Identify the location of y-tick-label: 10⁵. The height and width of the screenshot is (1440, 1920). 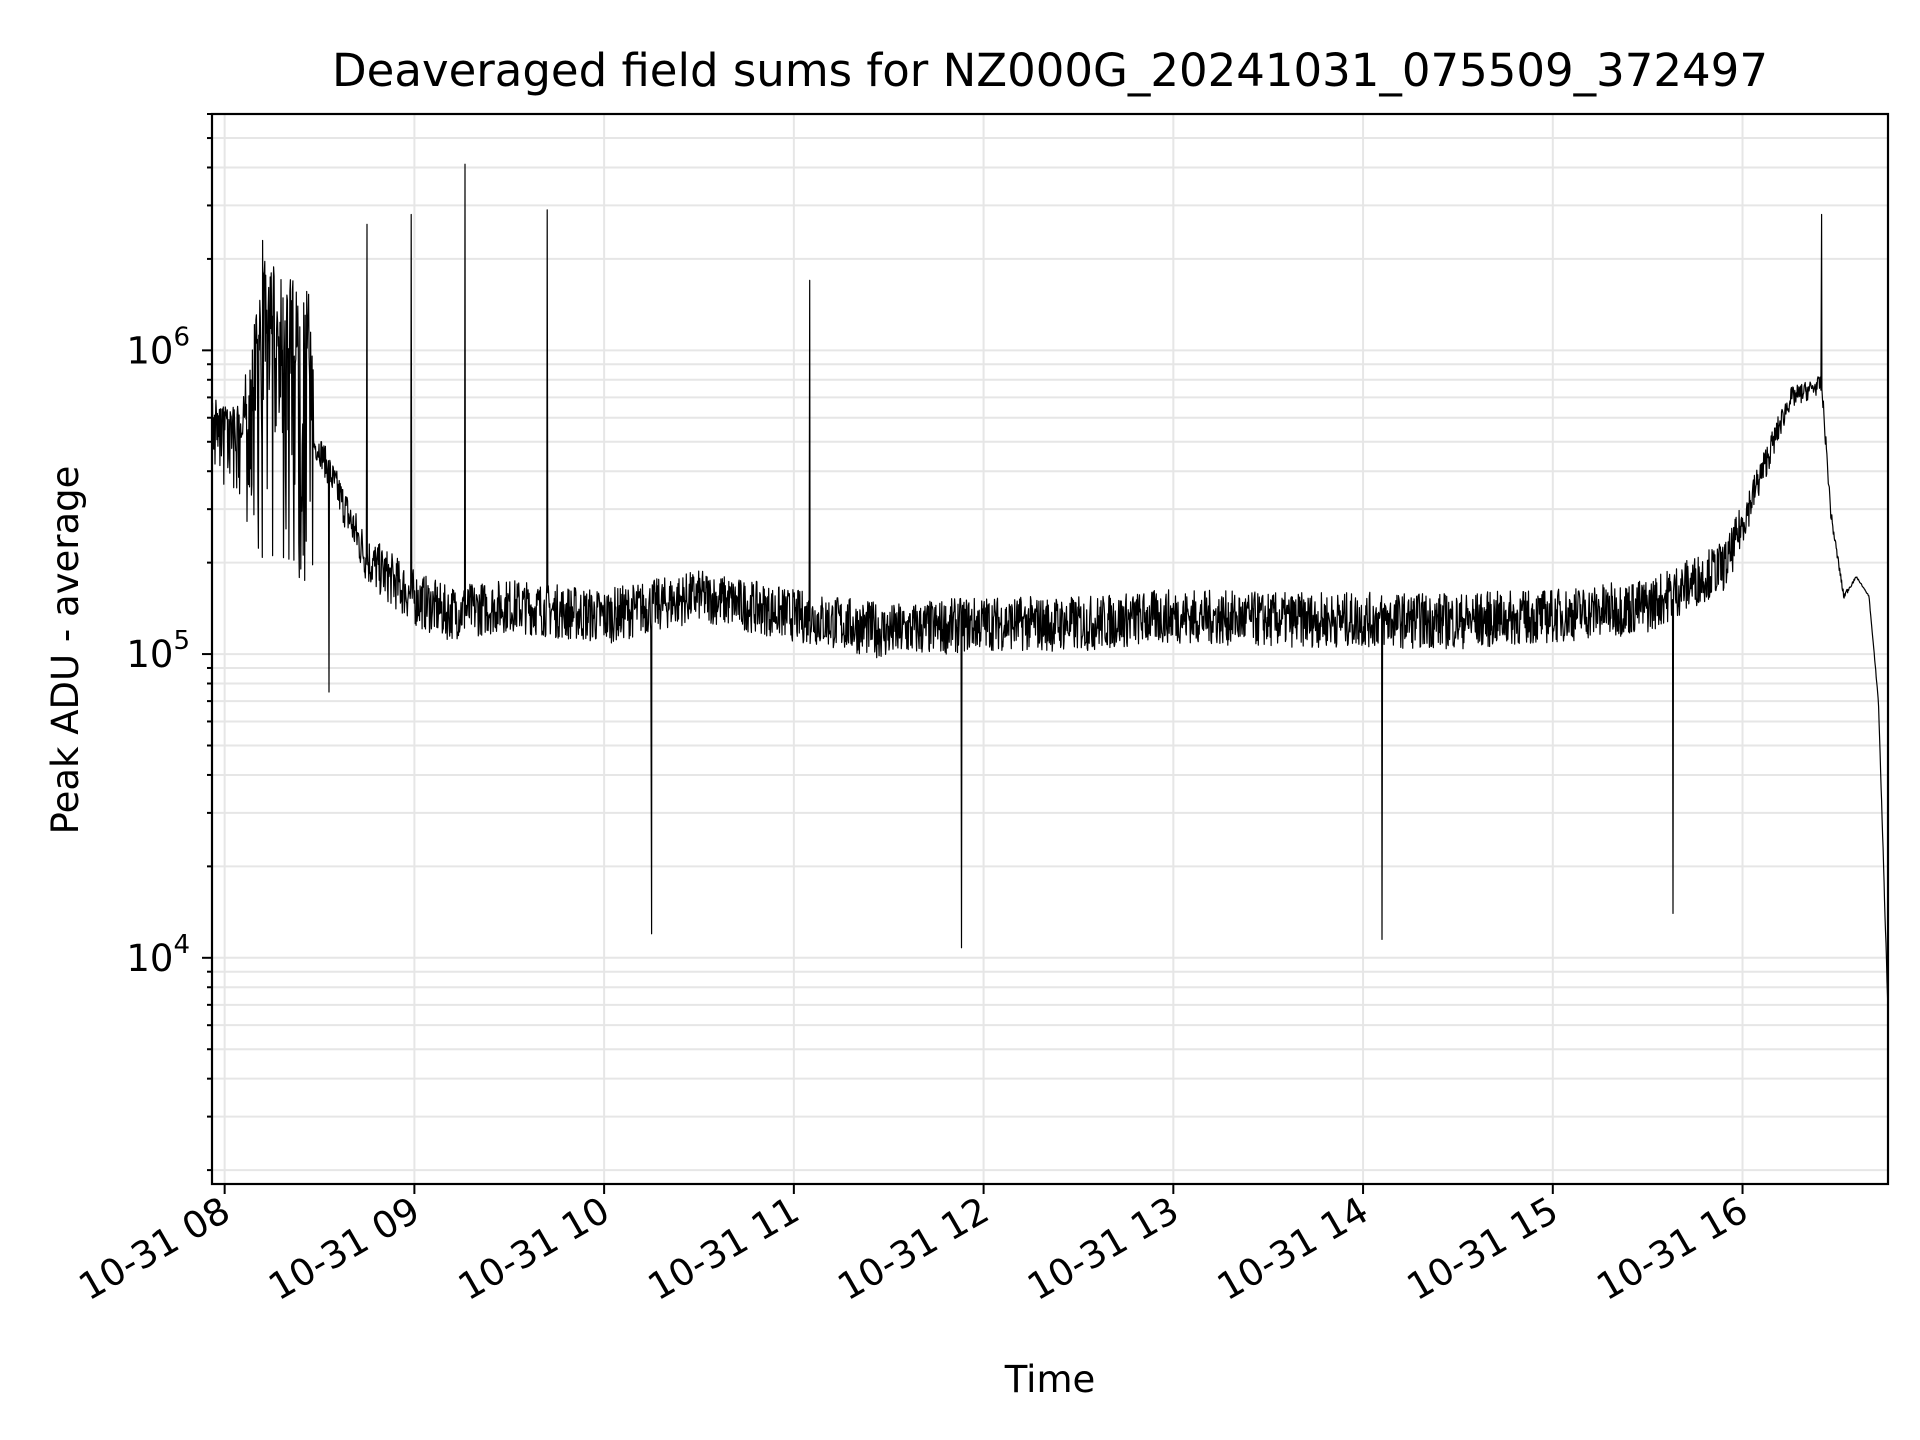
(158, 651).